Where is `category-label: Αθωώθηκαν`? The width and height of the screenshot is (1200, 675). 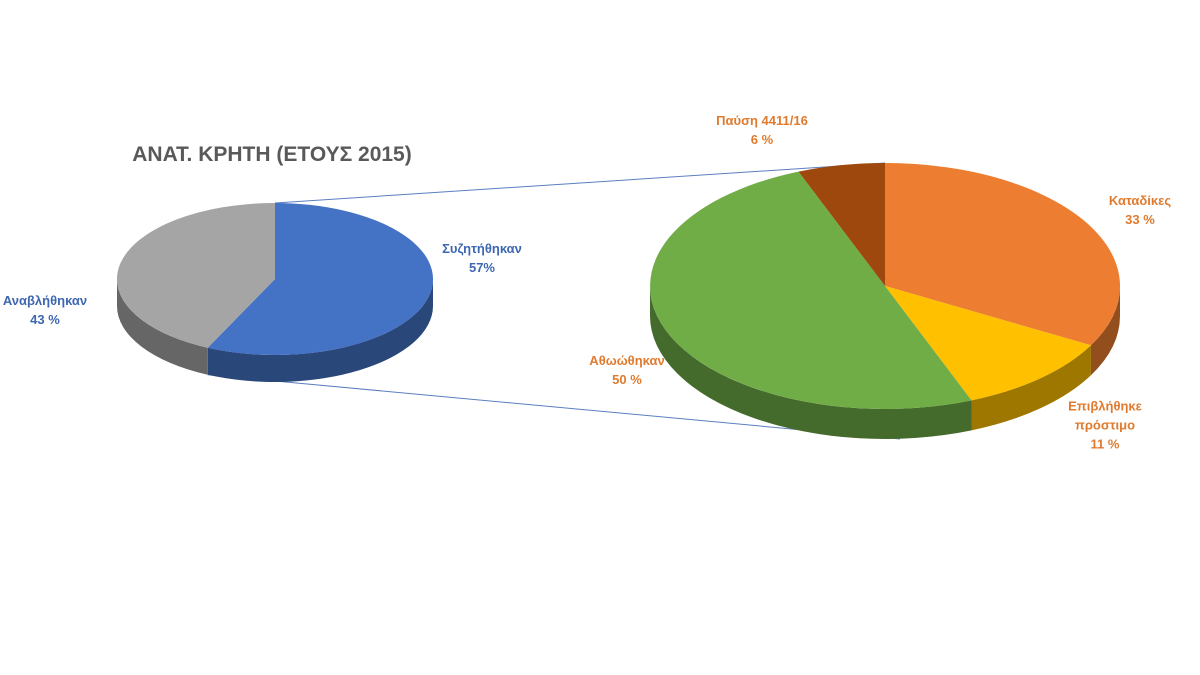 category-label: Αθωώθηκαν is located at coordinates (627, 360).